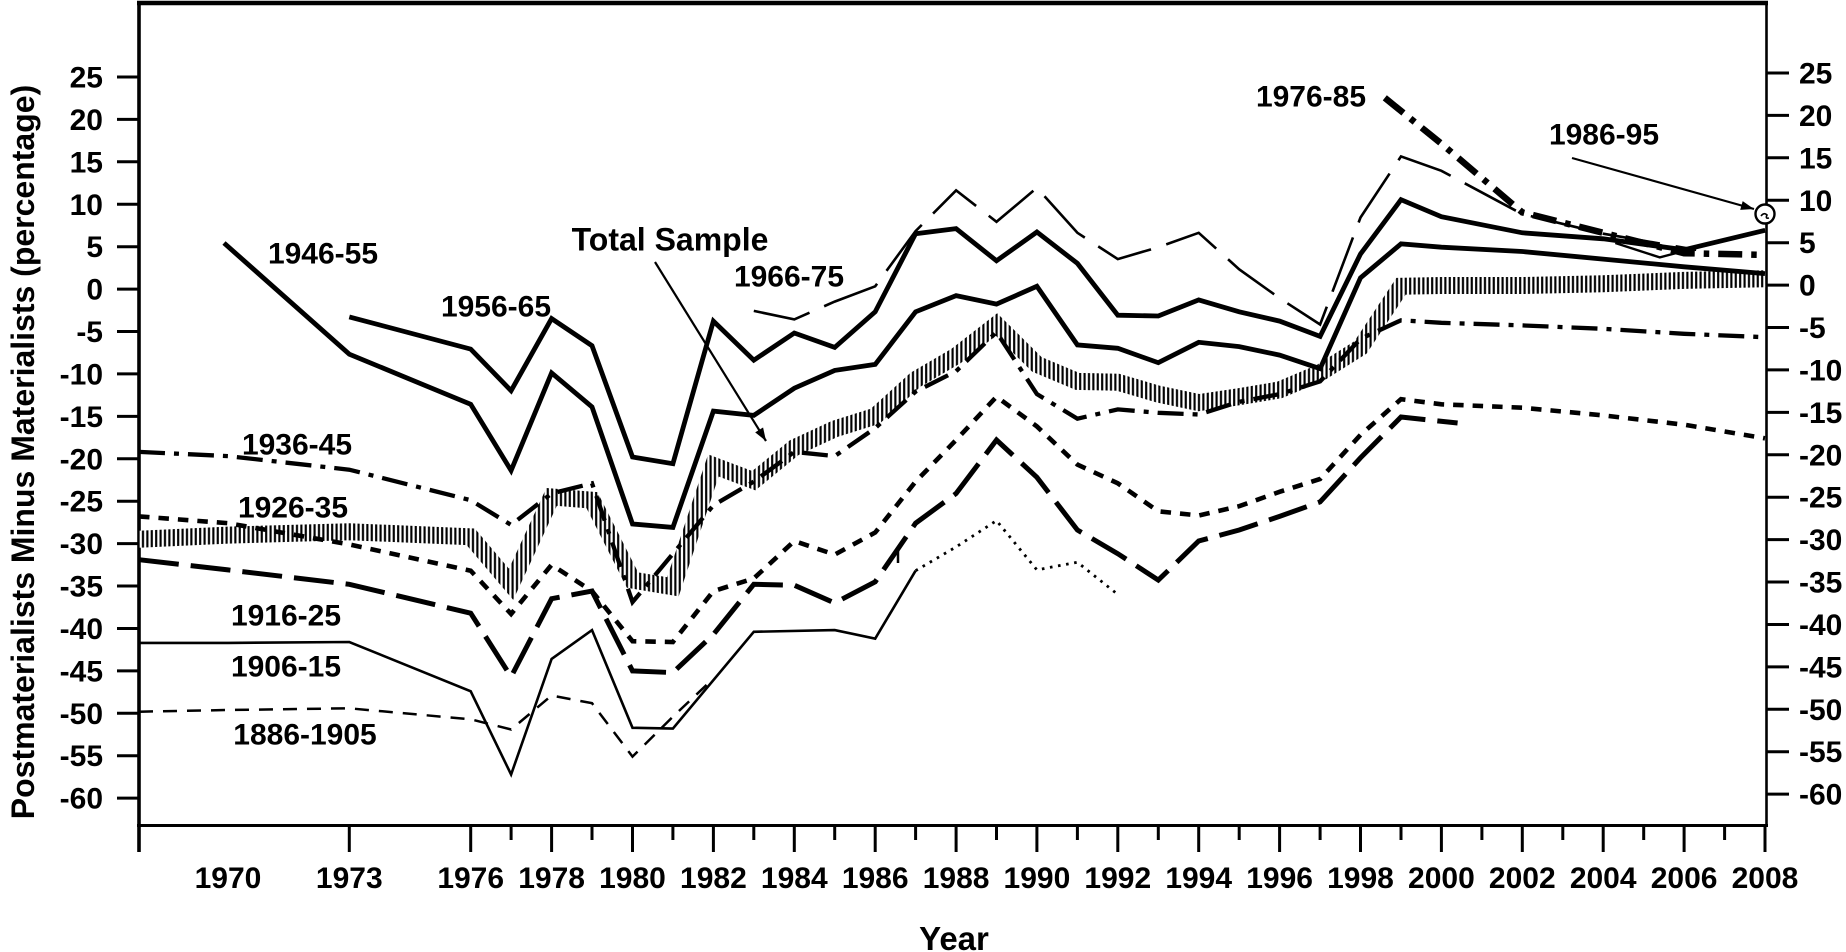 The height and width of the screenshot is (952, 1846). What do you see at coordinates (1117, 878) in the screenshot?
I see `svg-text: 1992` at bounding box center [1117, 878].